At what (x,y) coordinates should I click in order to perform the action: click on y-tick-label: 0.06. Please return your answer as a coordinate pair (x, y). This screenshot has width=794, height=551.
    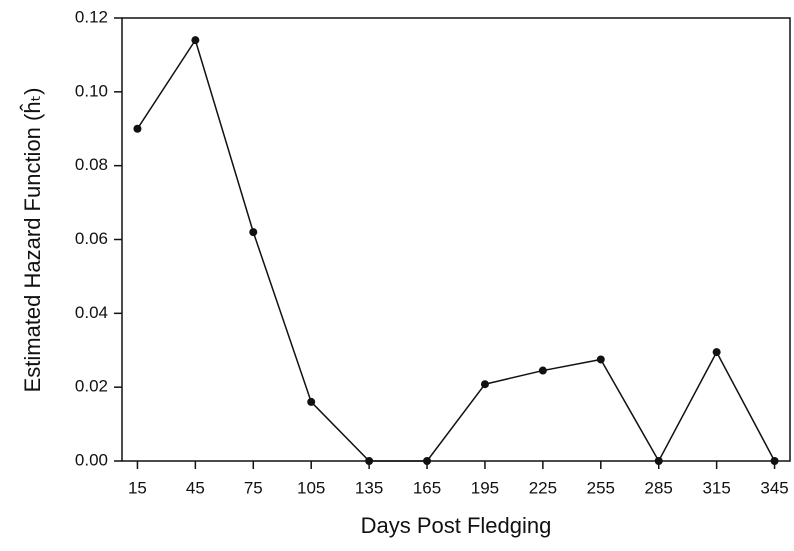
    Looking at the image, I should click on (91, 238).